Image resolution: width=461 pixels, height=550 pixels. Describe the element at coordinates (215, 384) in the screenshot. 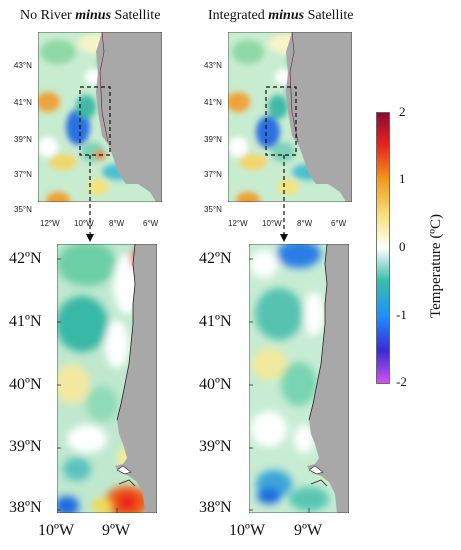

I see `right-zoom-ytick: 40ºN` at that location.